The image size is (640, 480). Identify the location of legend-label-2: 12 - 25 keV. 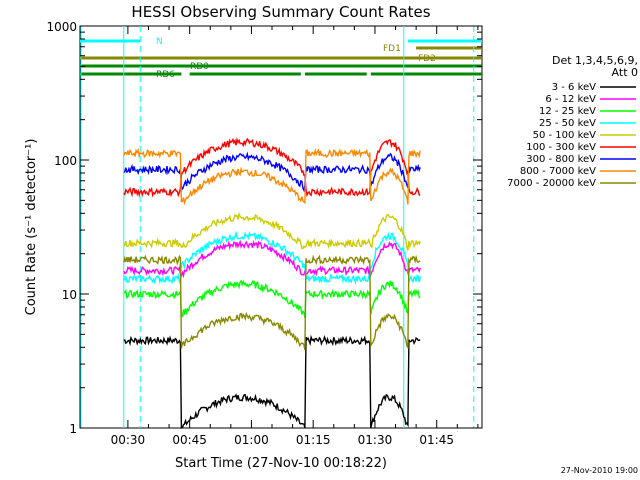
(567, 111).